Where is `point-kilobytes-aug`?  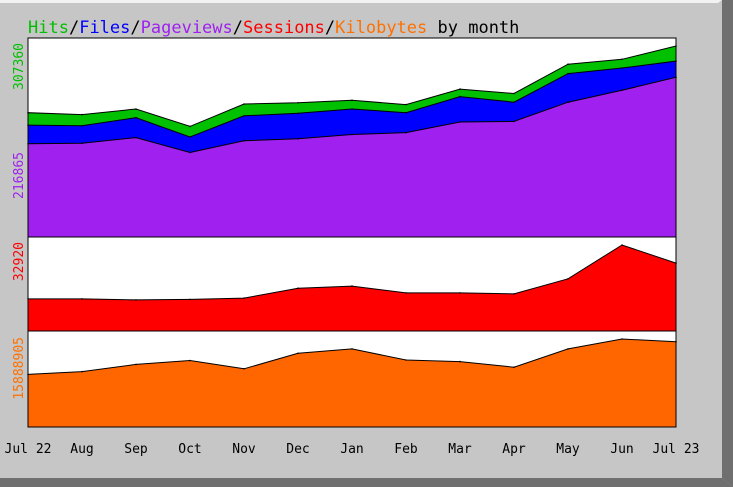
point-kilobytes-aug is located at coordinates (82, 371).